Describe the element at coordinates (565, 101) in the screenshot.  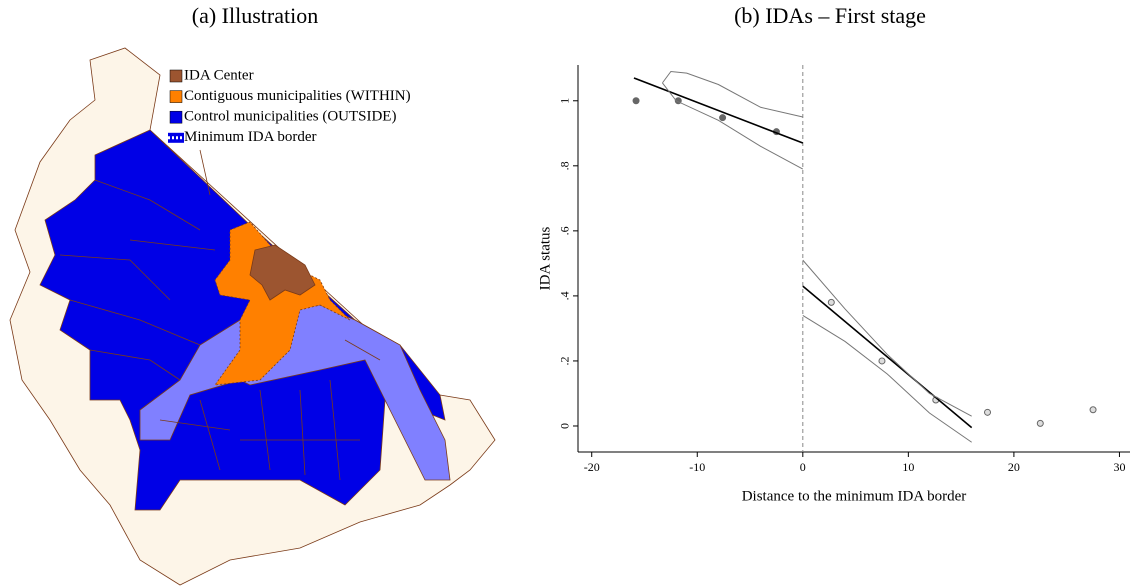
I see `y-tick-label: 1` at that location.